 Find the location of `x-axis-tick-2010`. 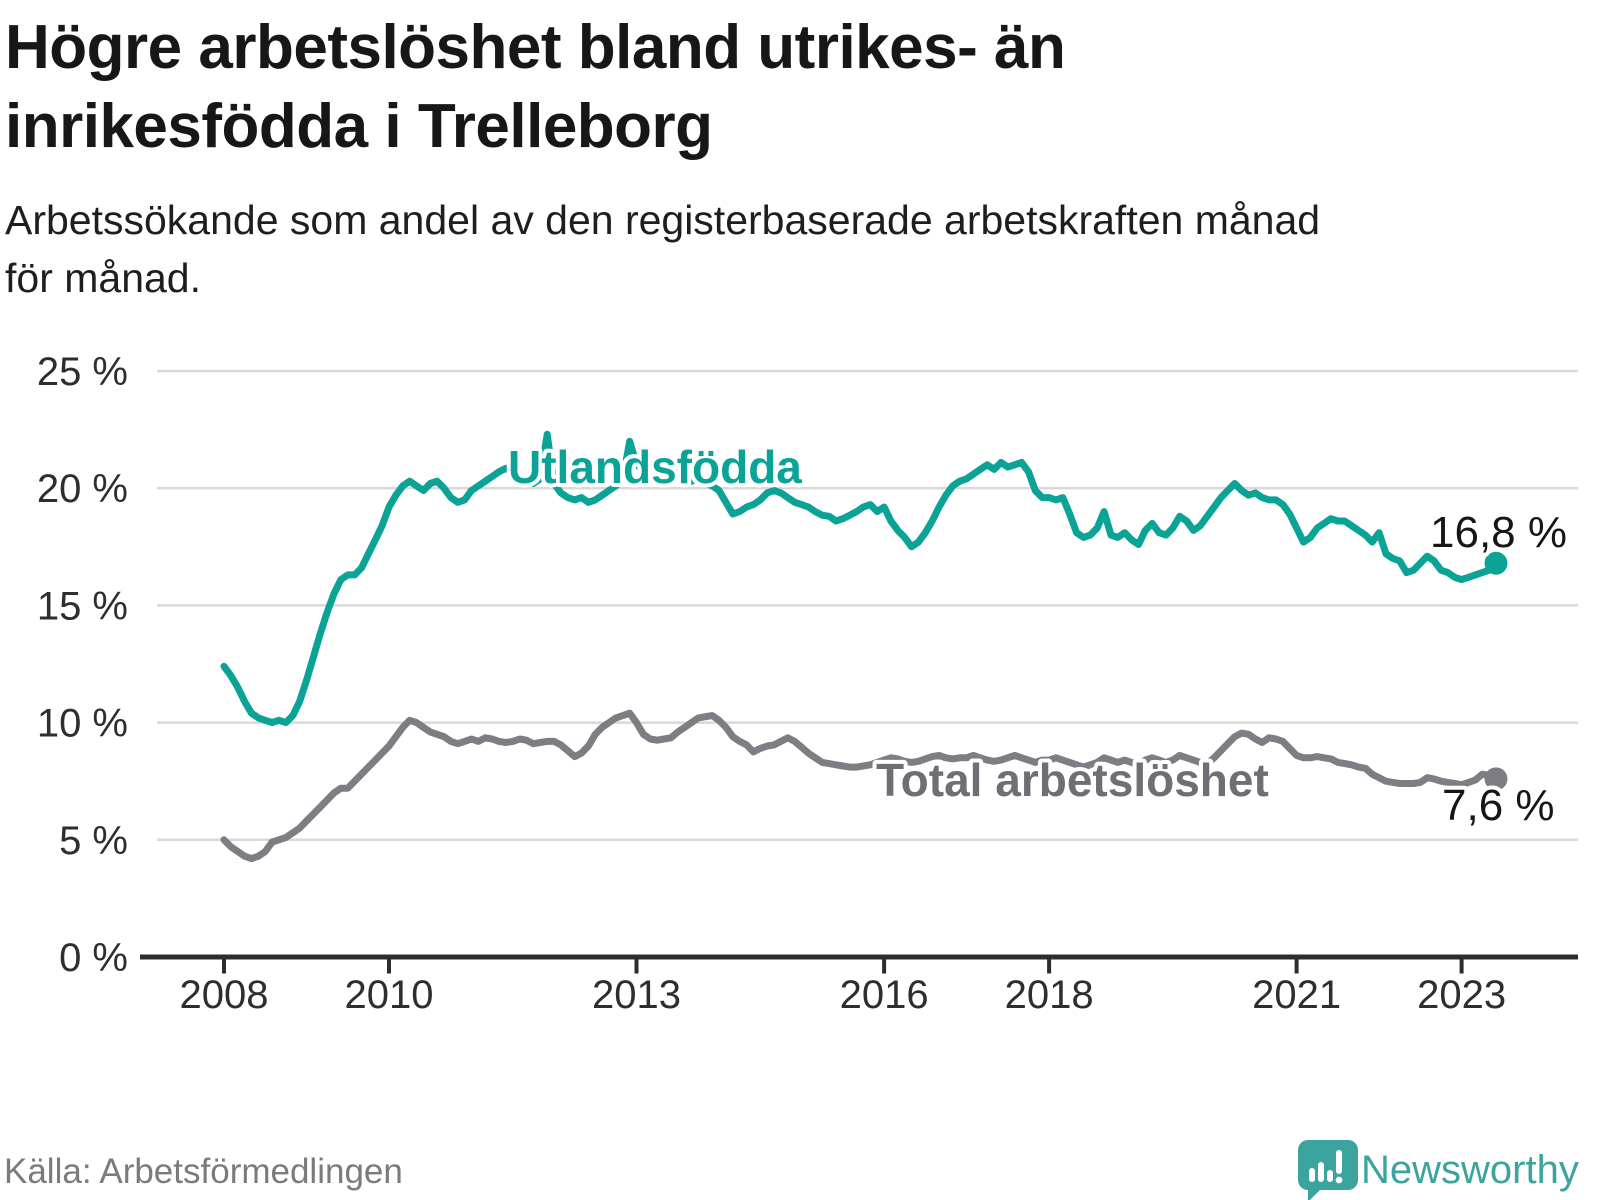

x-axis-tick-2010 is located at coordinates (389, 966).